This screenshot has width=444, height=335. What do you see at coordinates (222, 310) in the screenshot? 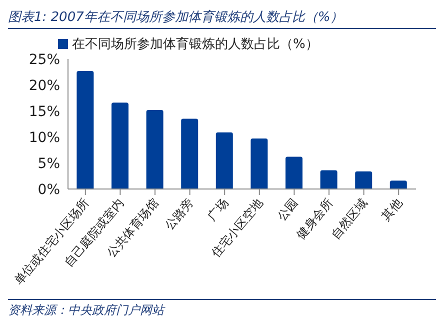
I see `text: 资料来源：中央政府门户网站` at bounding box center [222, 310].